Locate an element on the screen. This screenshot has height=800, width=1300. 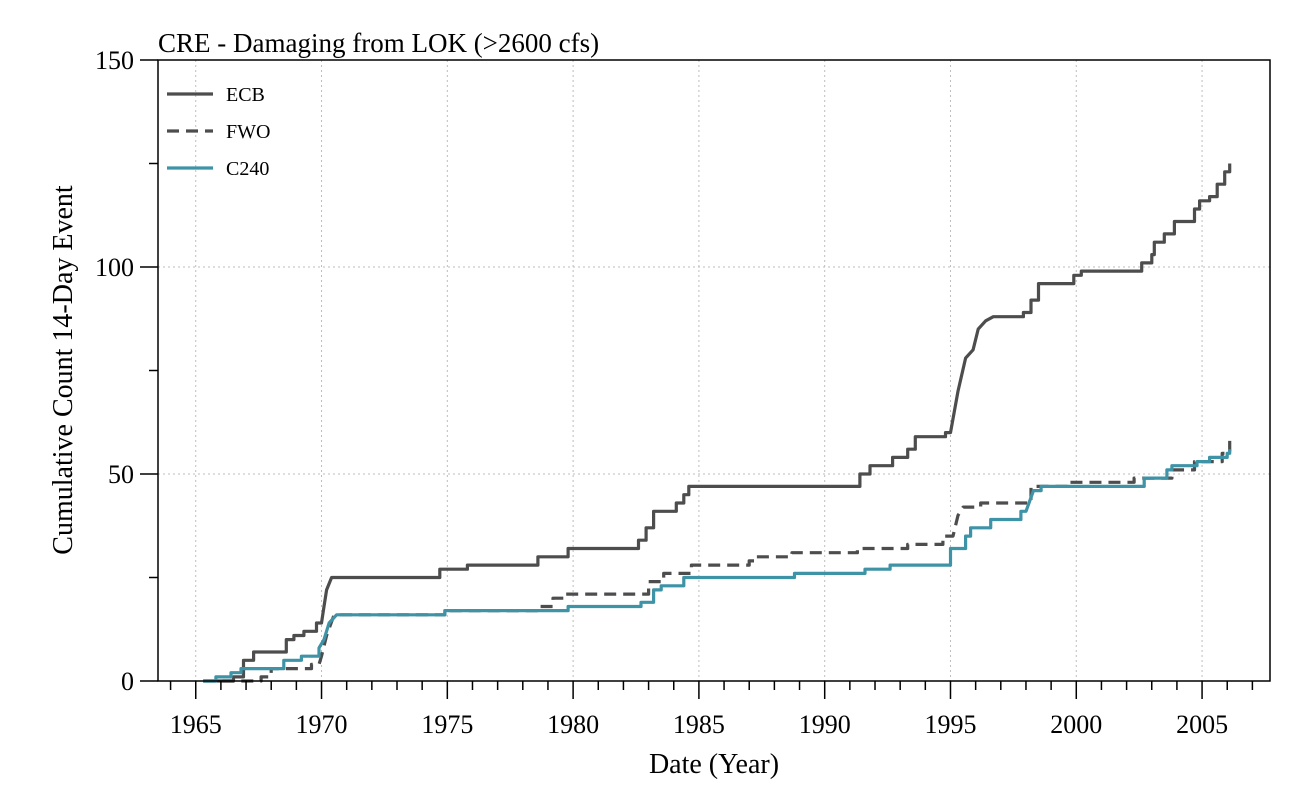
x-tick-label: 1980 is located at coordinates (573, 724).